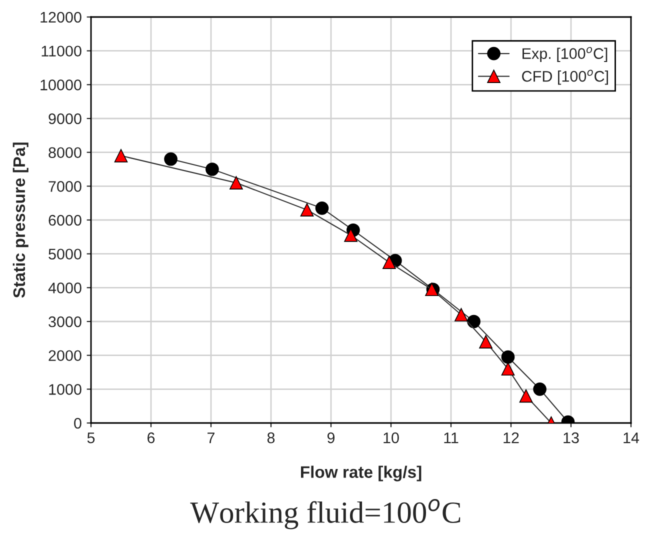 Image resolution: width=652 pixels, height=539 pixels. What do you see at coordinates (65, 288) in the screenshot?
I see `y-tick-label: 4000` at bounding box center [65, 288].